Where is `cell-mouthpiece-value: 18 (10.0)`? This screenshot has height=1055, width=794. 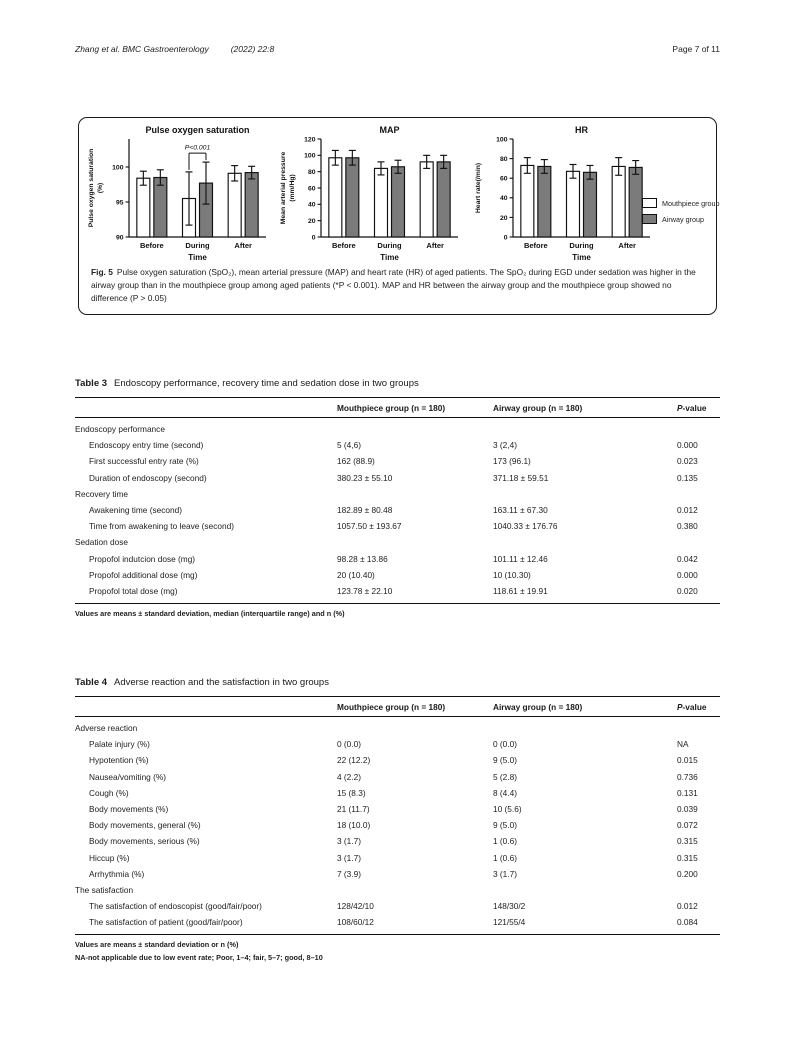
cell-mouthpiece-value: 18 (10.0) is located at coordinates (354, 825).